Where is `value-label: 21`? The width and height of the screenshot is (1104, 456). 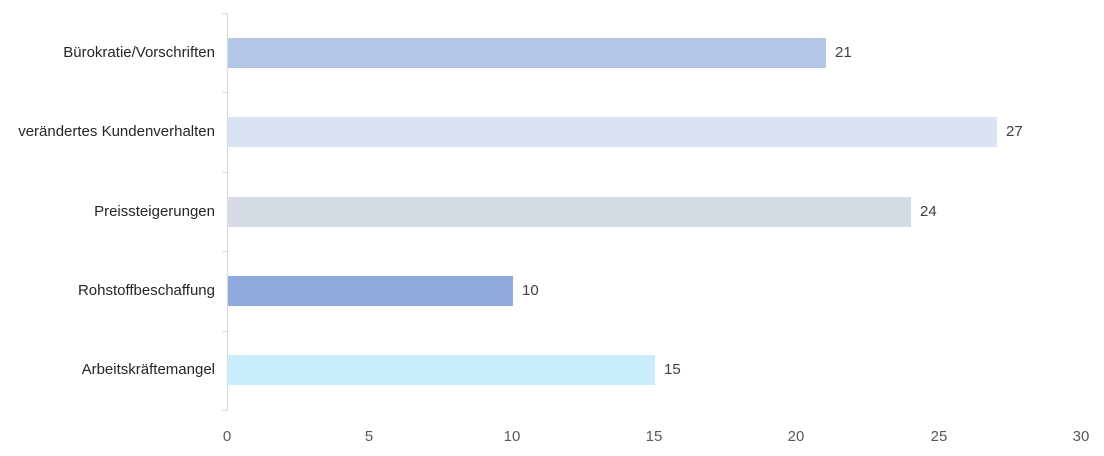 value-label: 21 is located at coordinates (843, 52).